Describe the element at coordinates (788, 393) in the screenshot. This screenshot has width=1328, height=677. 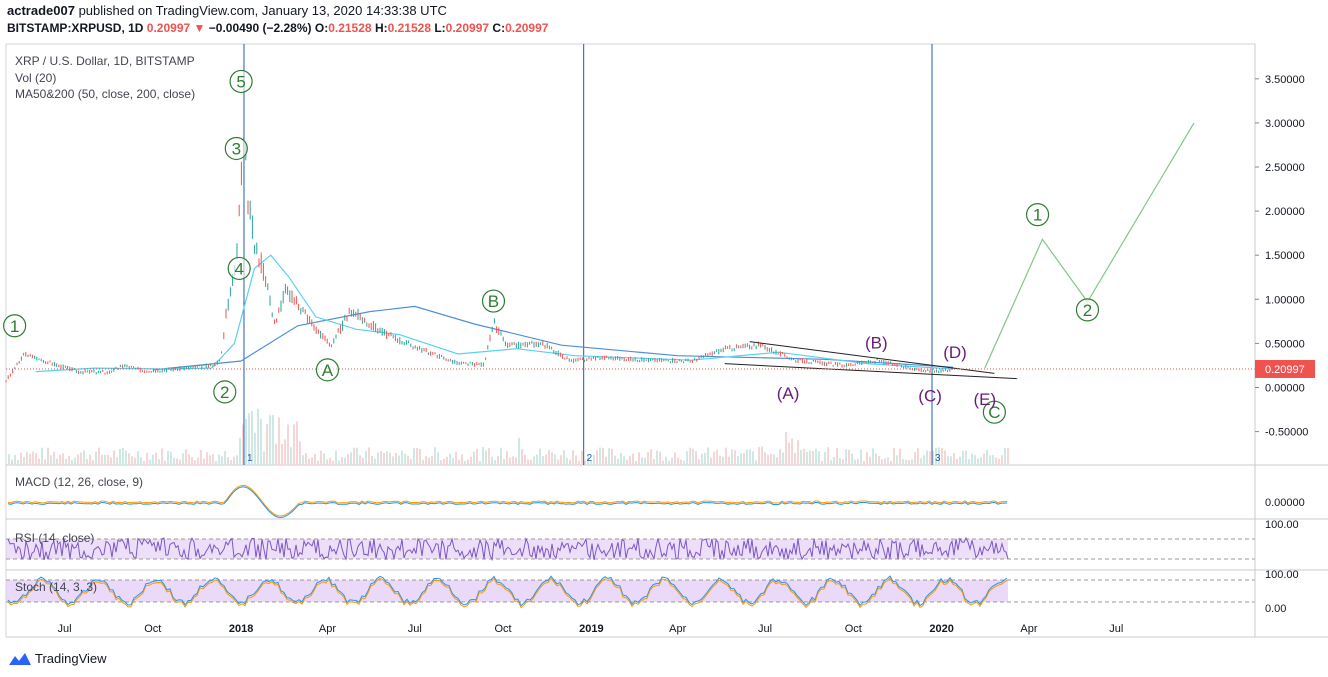
I see `wave-label: (A)` at that location.